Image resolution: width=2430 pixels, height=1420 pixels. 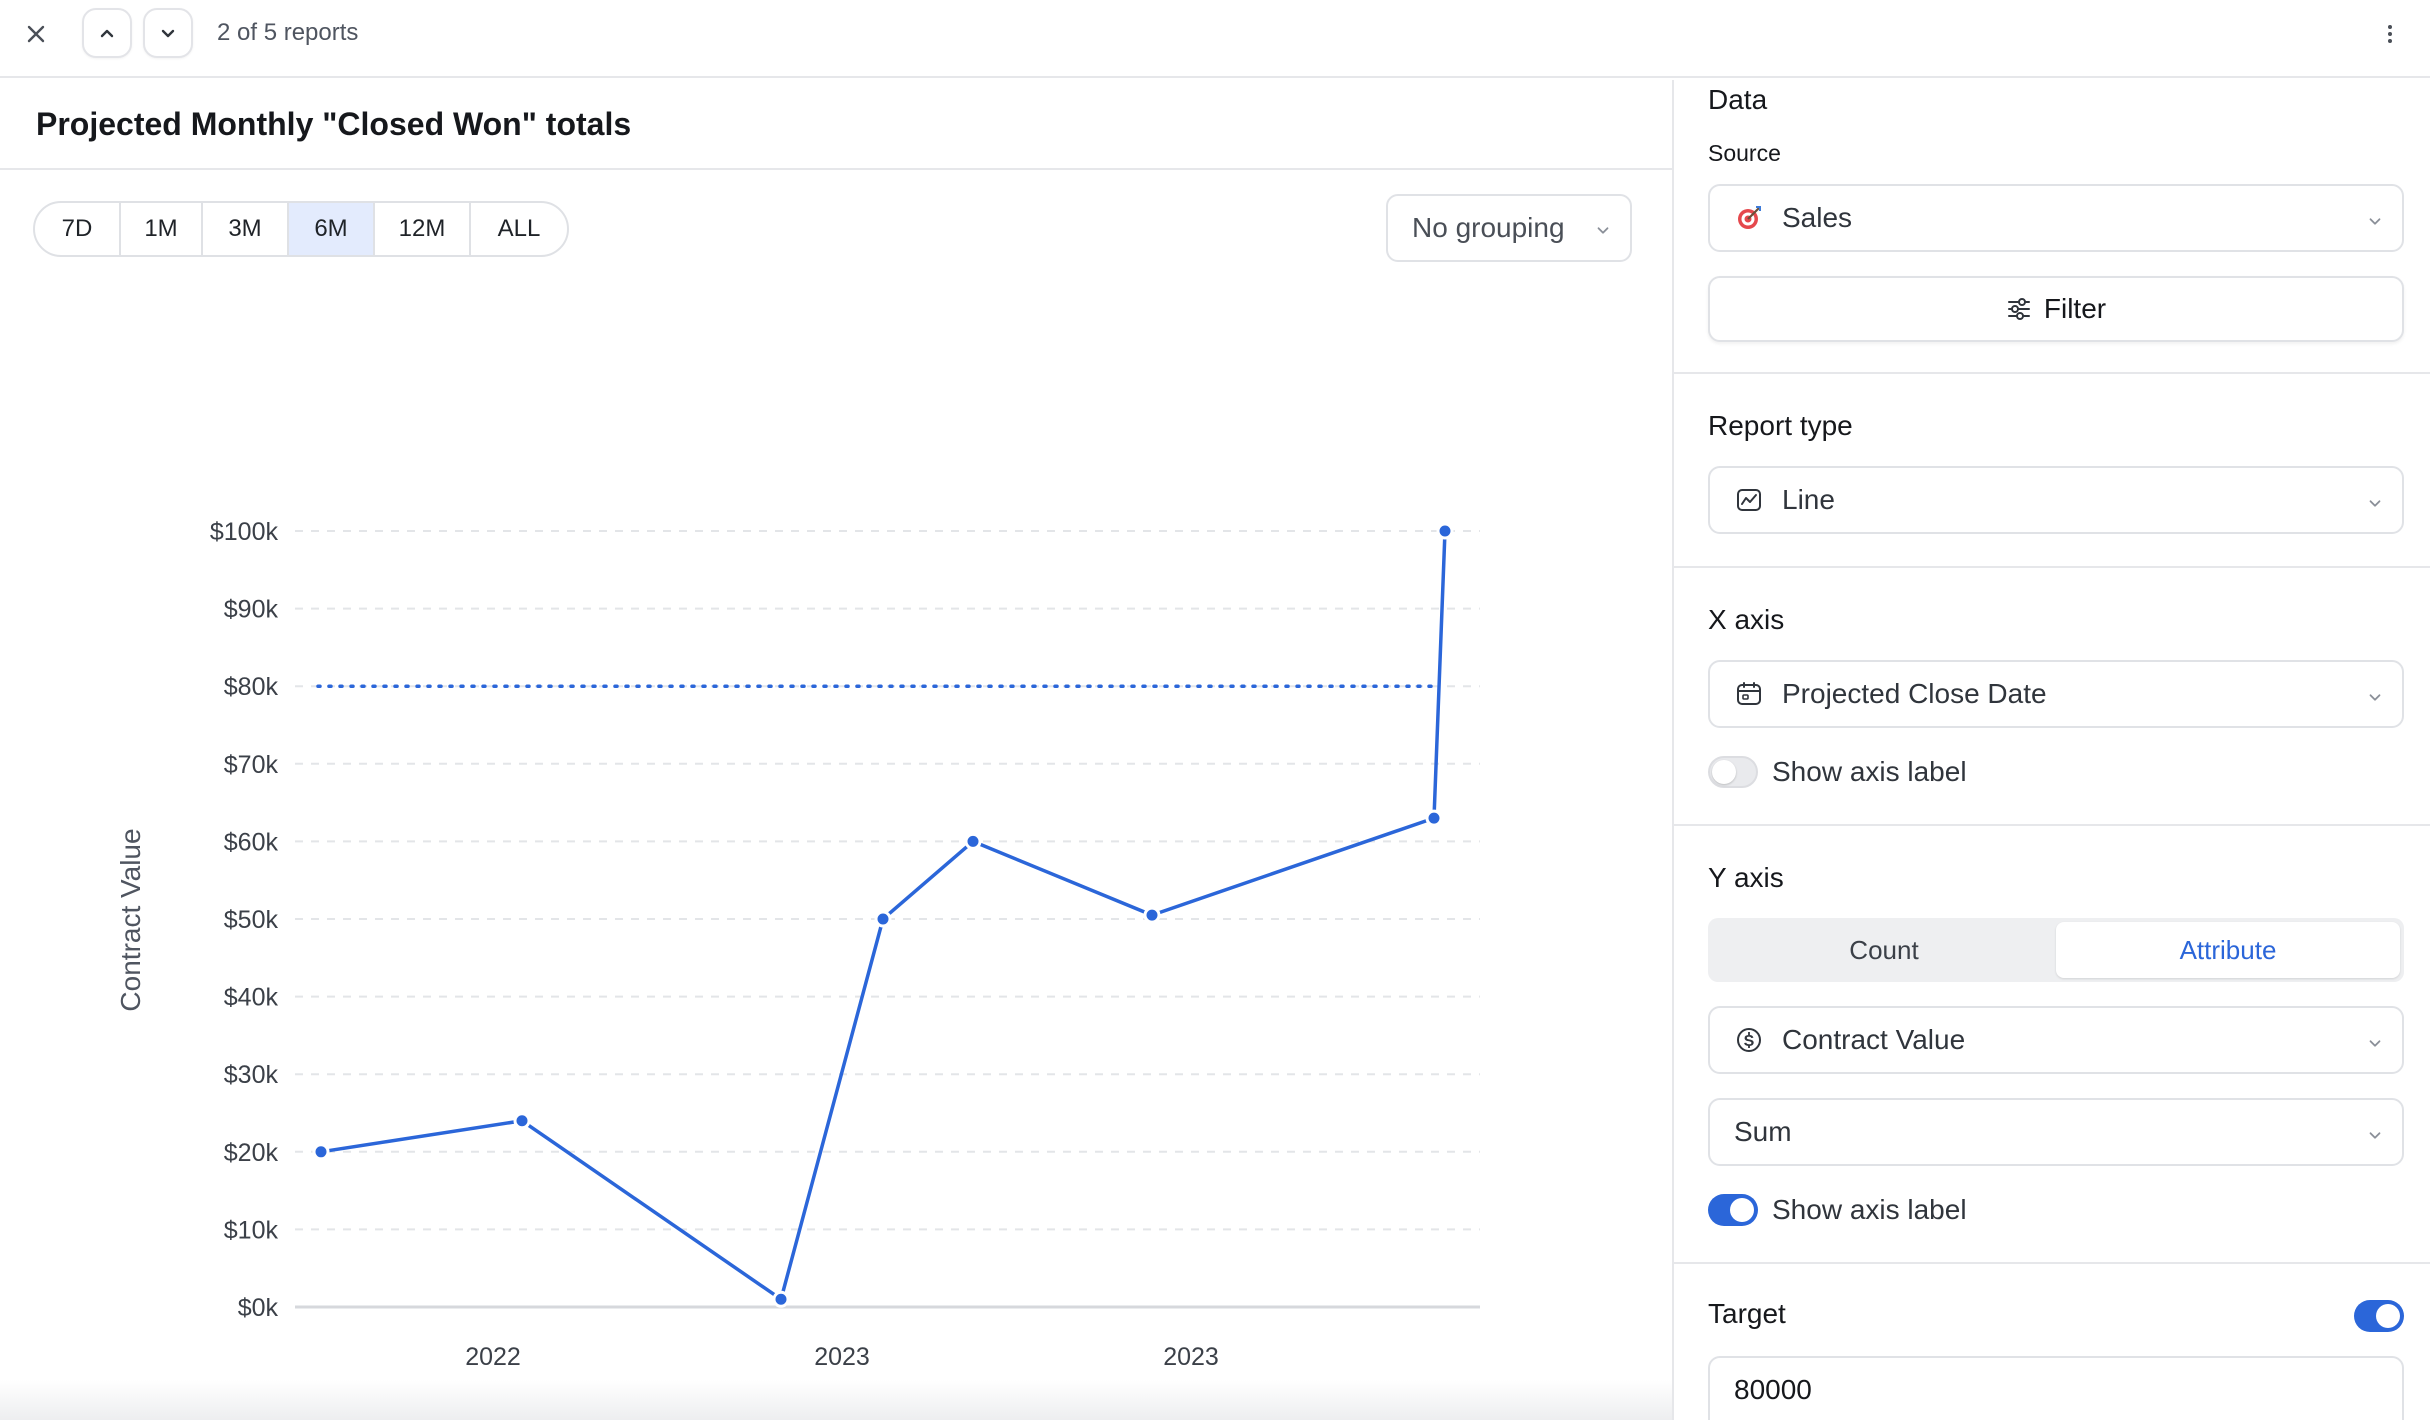 What do you see at coordinates (251, 687) in the screenshot?
I see `y-tick-label: $80k` at bounding box center [251, 687].